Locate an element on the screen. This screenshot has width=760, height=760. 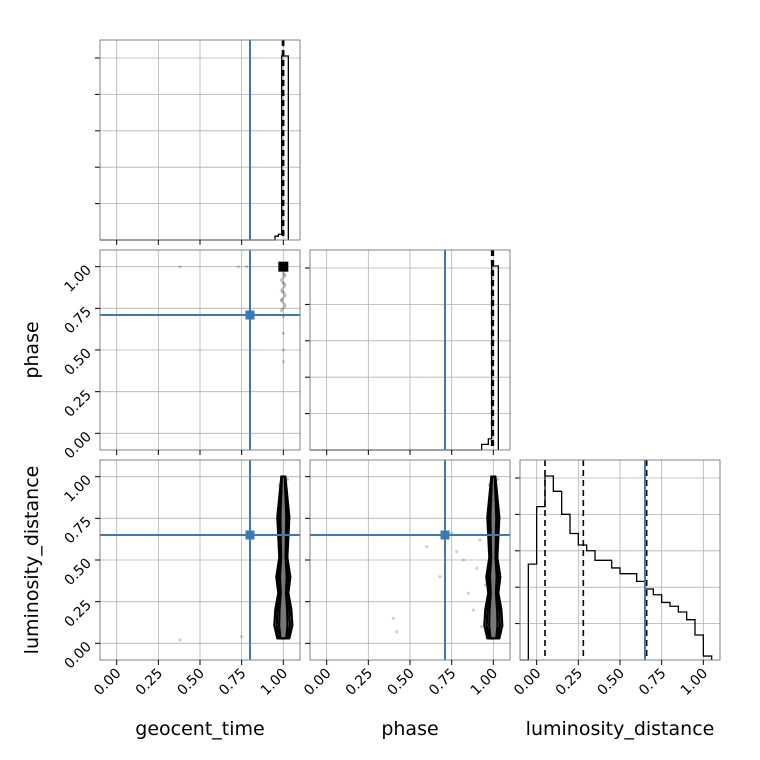
histogram-geocent-time is located at coordinates (198, 142).